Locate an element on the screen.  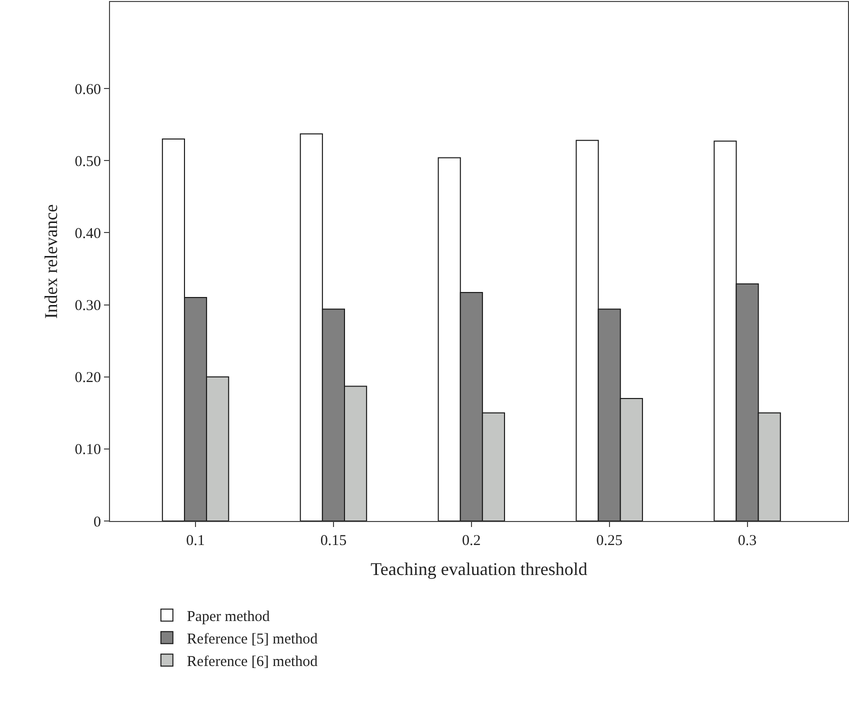
y-axis-title: Index relevance is located at coordinates (50, 261).